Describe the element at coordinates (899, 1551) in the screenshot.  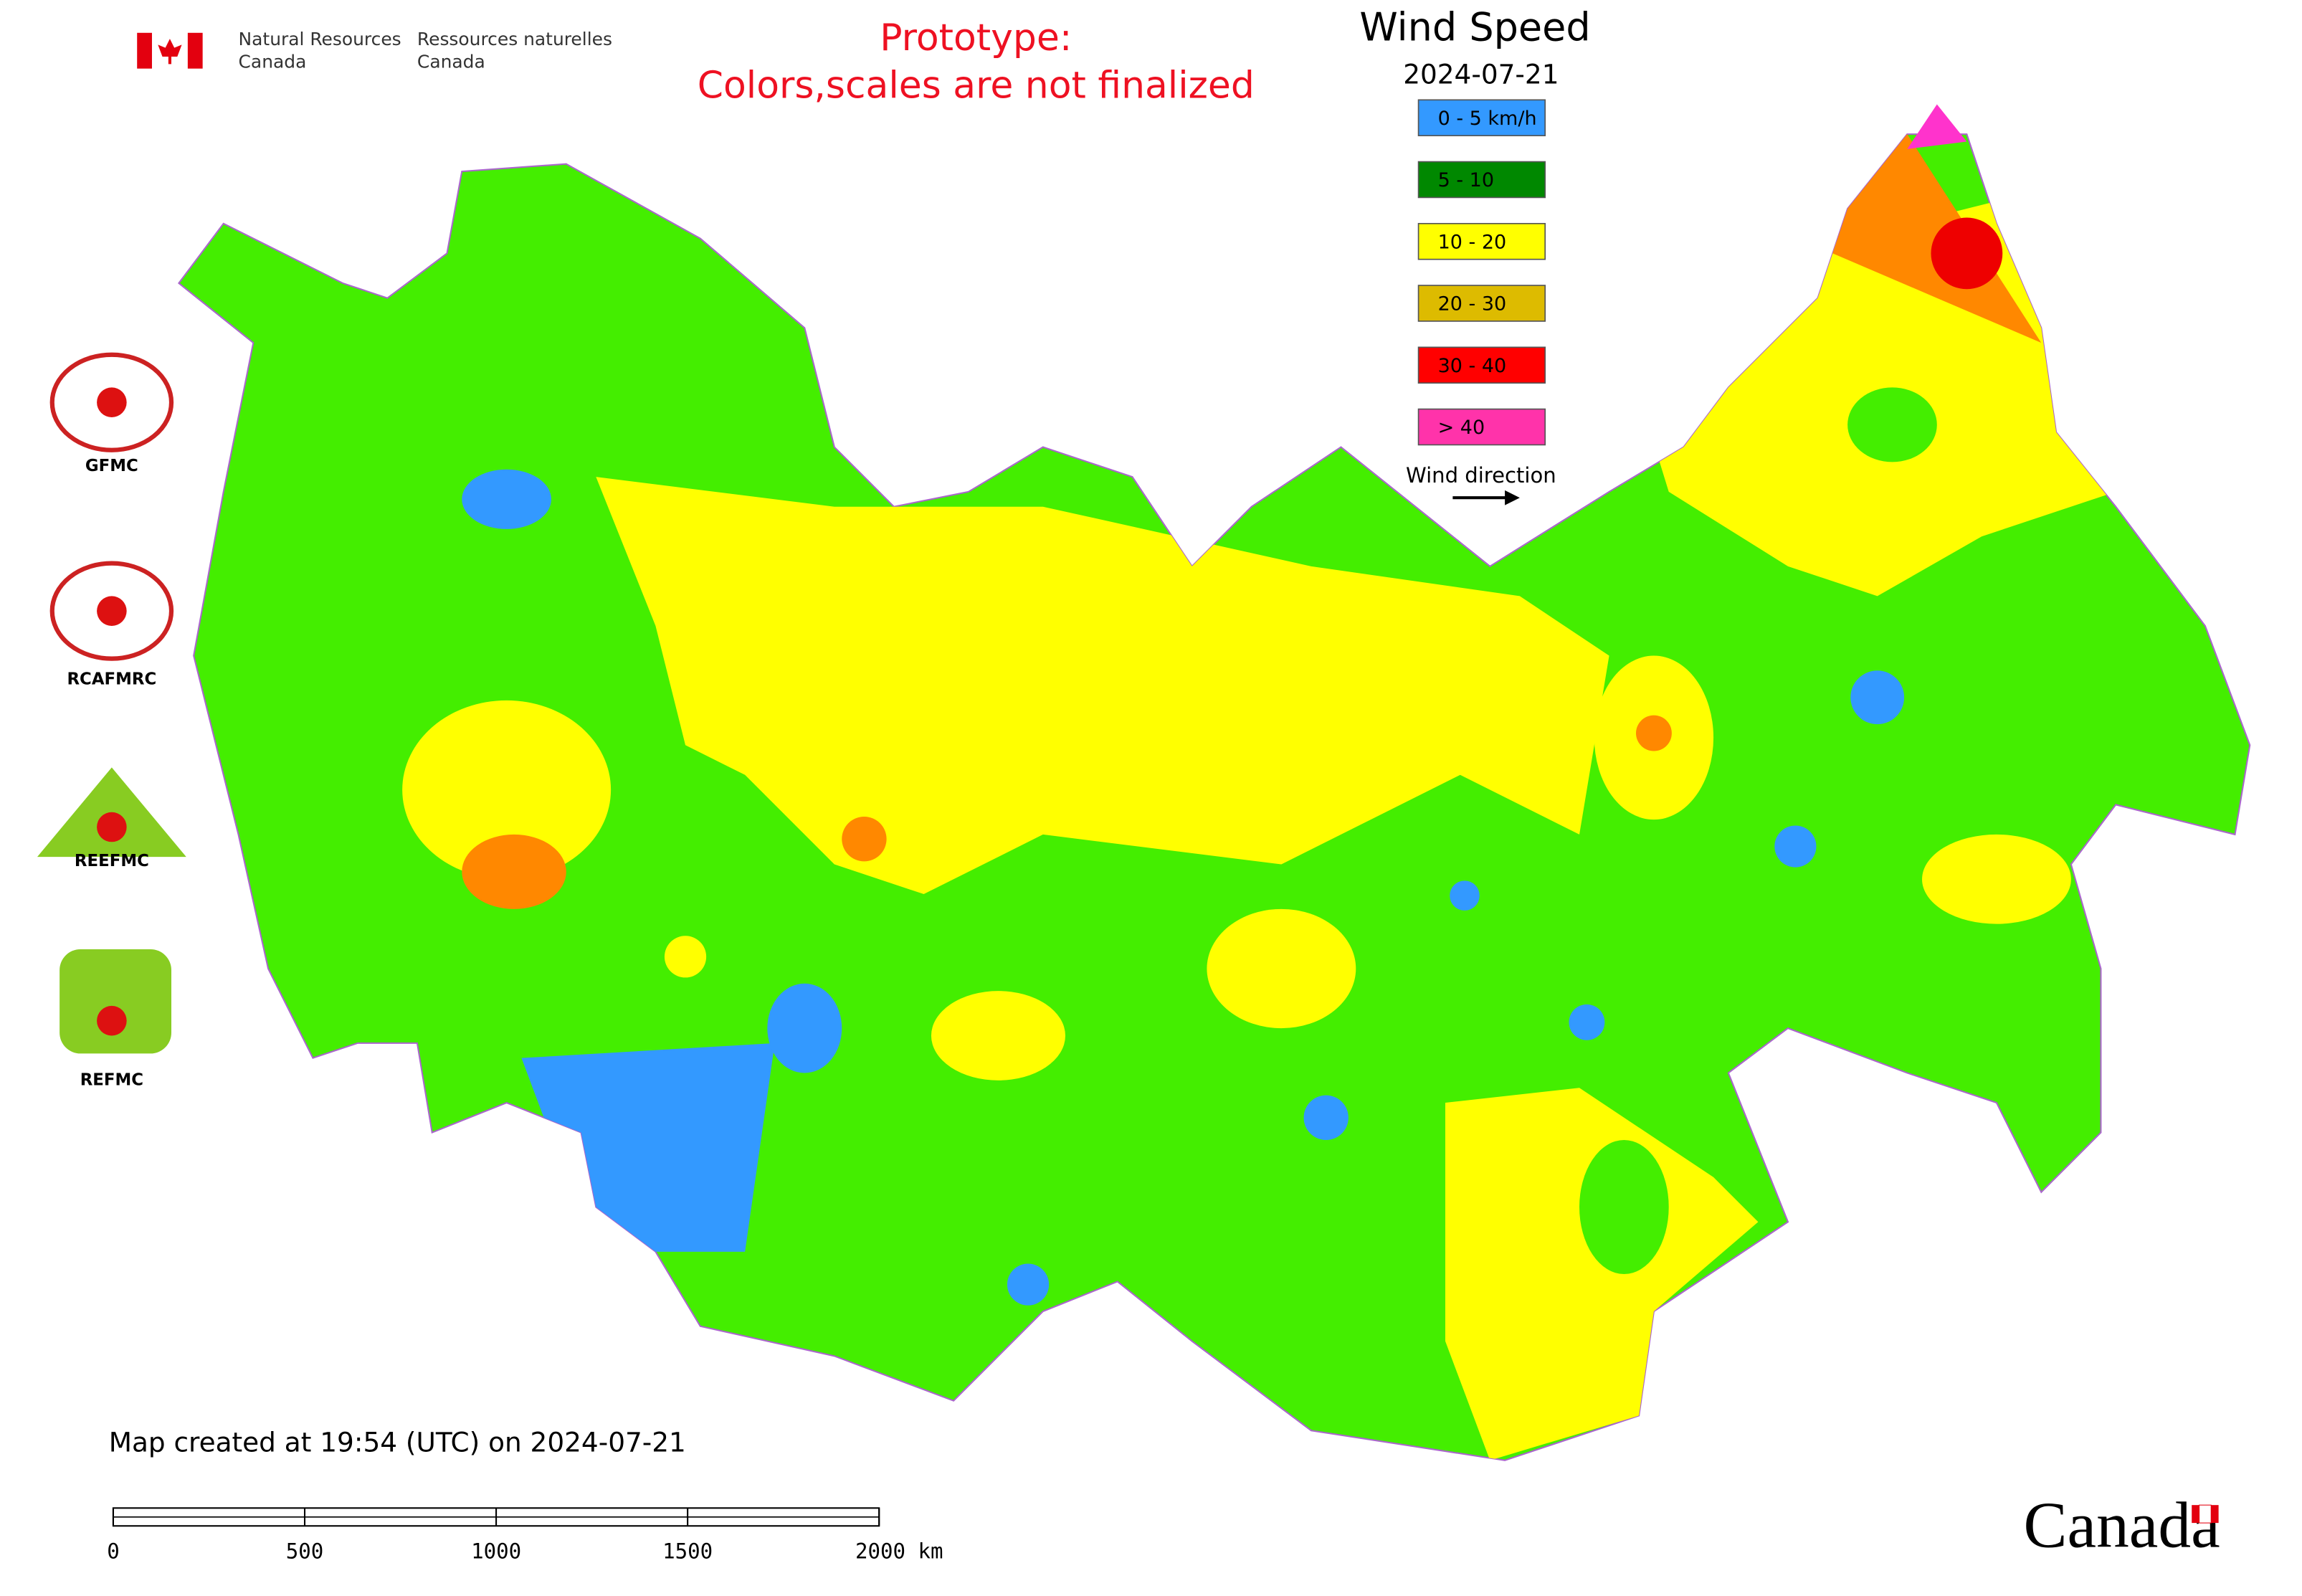
I see `scale-label: 2000 km` at that location.